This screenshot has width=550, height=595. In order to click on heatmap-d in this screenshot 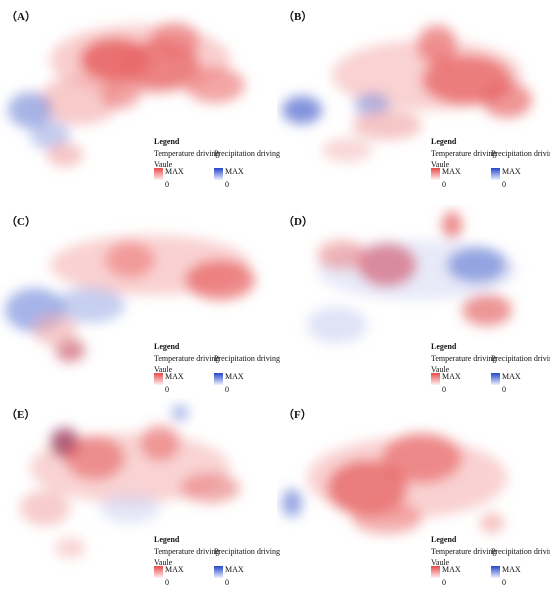, I will do `click(412, 277)`.